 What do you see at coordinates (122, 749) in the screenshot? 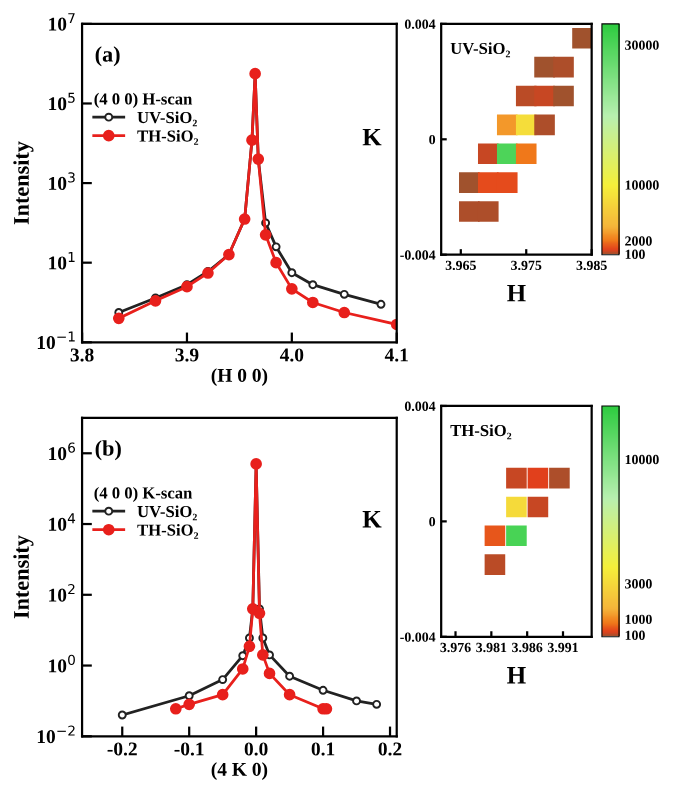
I see `x-tick-label: -0.2` at bounding box center [122, 749].